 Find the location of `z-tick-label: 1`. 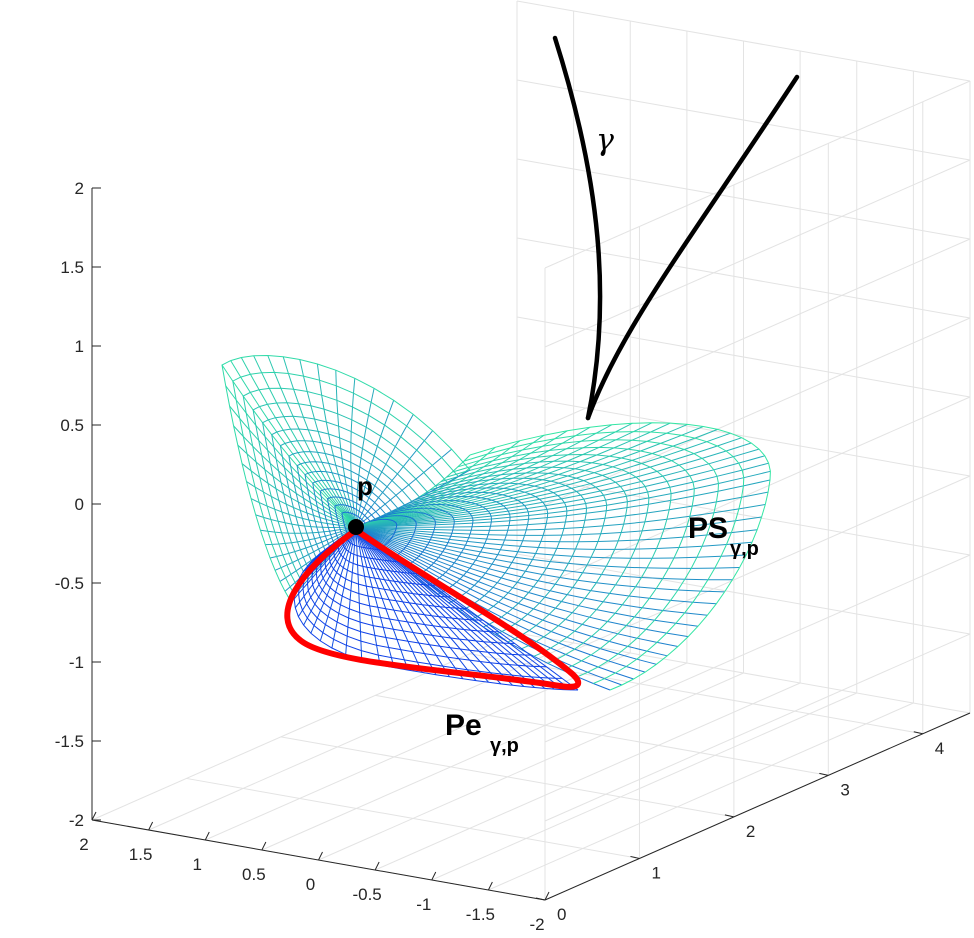

z-tick-label: 1 is located at coordinates (79, 346).